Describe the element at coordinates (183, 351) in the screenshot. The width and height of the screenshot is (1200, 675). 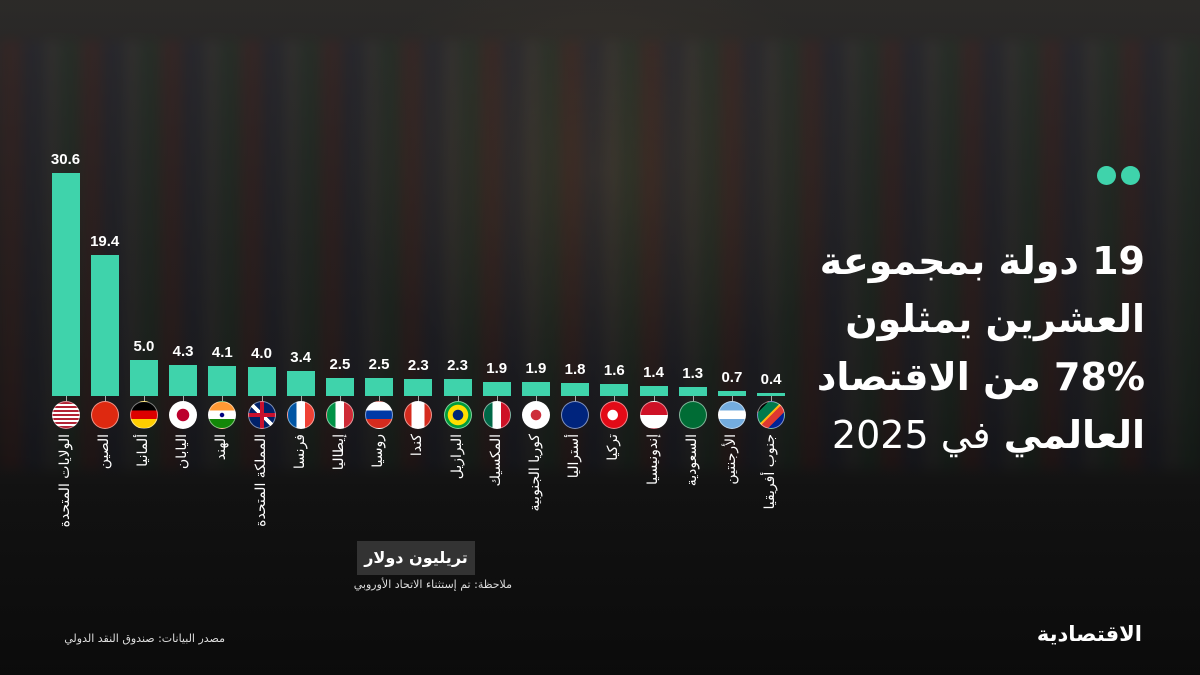
I see `value-label: 4.3` at that location.